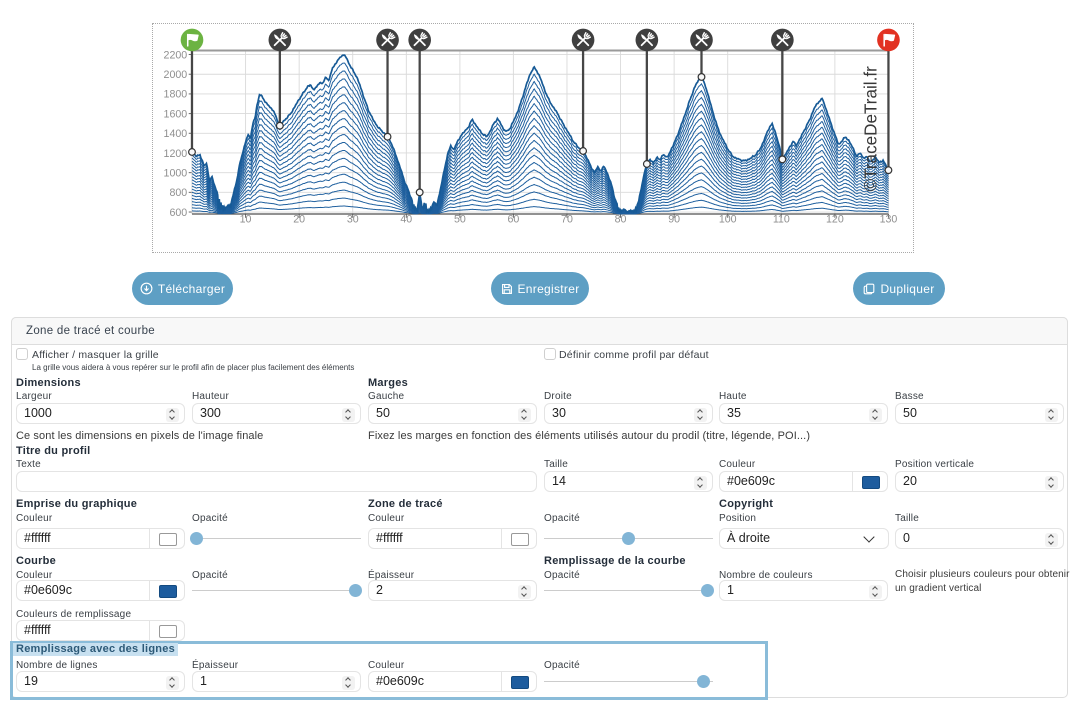 The height and width of the screenshot is (728, 1080). I want to click on svg-text: 1800, so click(176, 95).